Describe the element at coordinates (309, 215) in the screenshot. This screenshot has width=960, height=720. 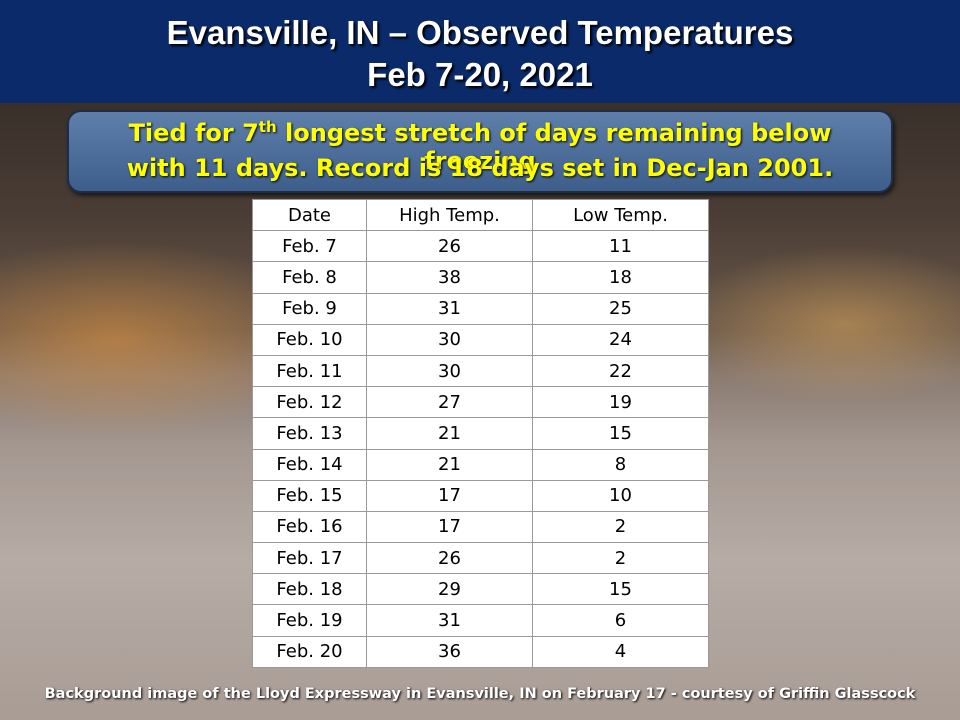
I see `column-header: Date` at that location.